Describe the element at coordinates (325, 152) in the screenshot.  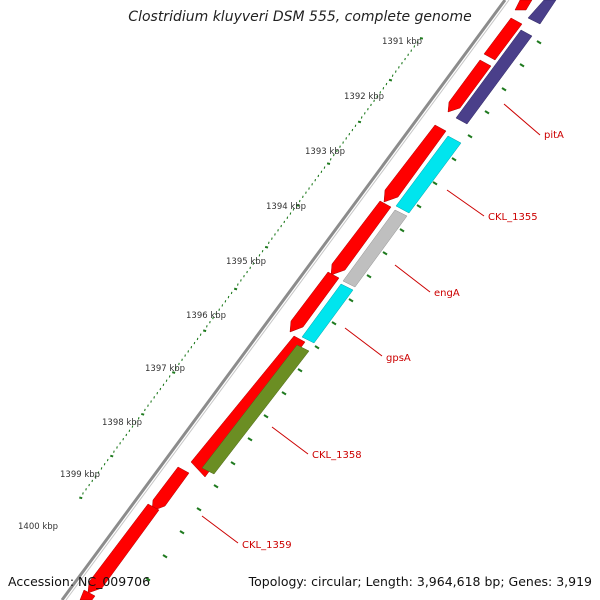
I see `scale-label: 1393 kbp` at that location.